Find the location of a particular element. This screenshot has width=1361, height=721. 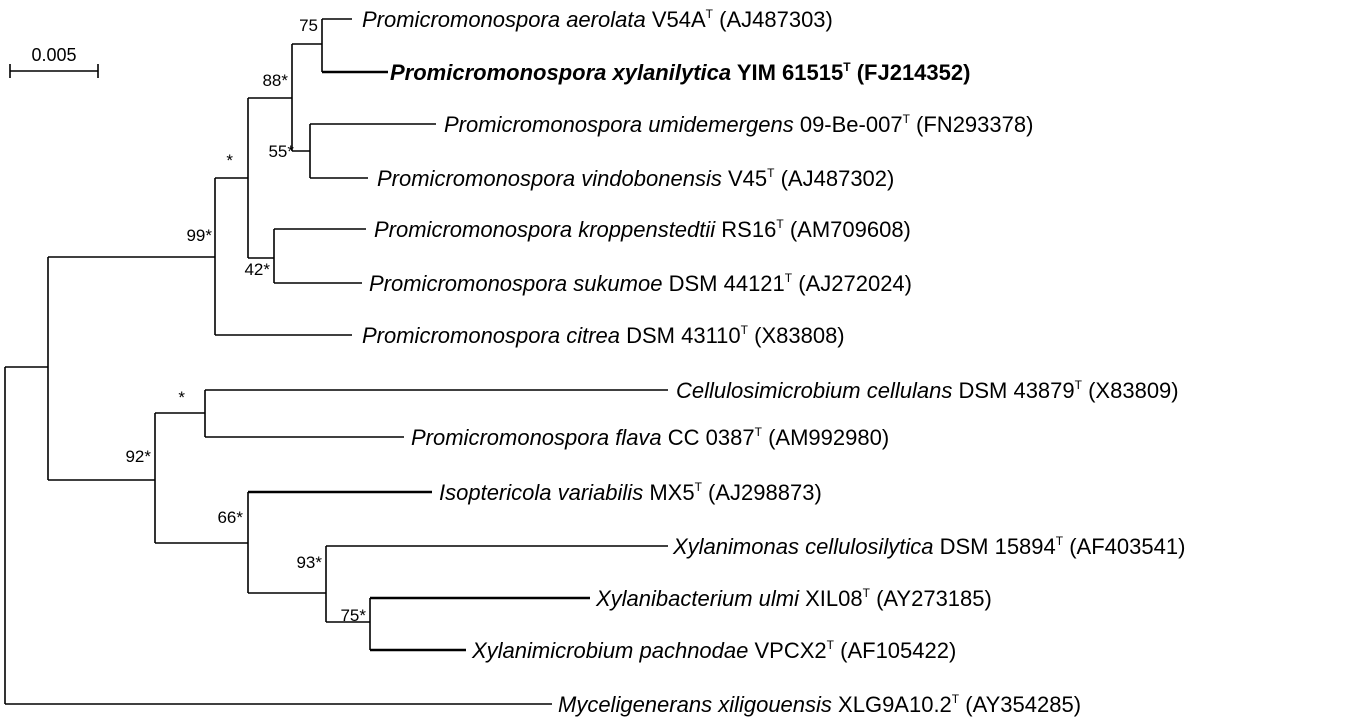

bootstrap-node-55: 55* is located at coordinates (281, 151).